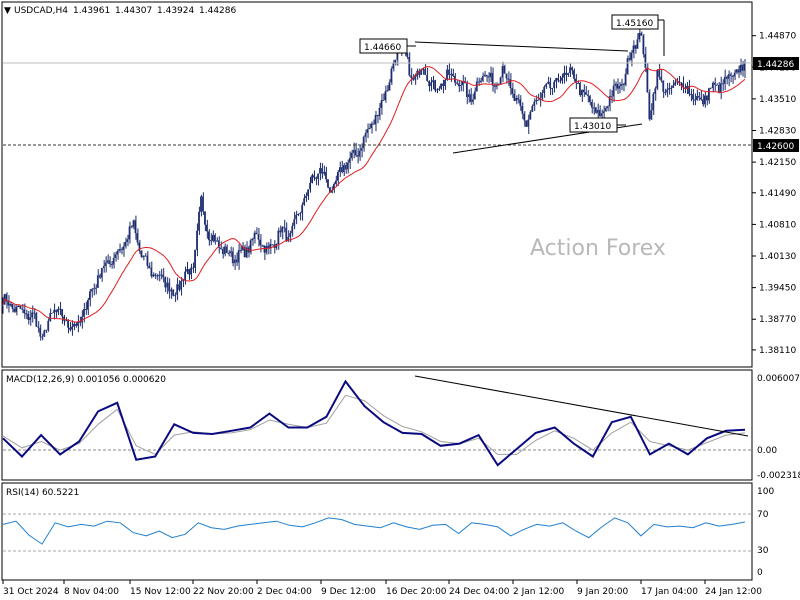 The image size is (800, 600). Describe the element at coordinates (521, 46) in the screenshot. I see `upper-trendline` at that location.